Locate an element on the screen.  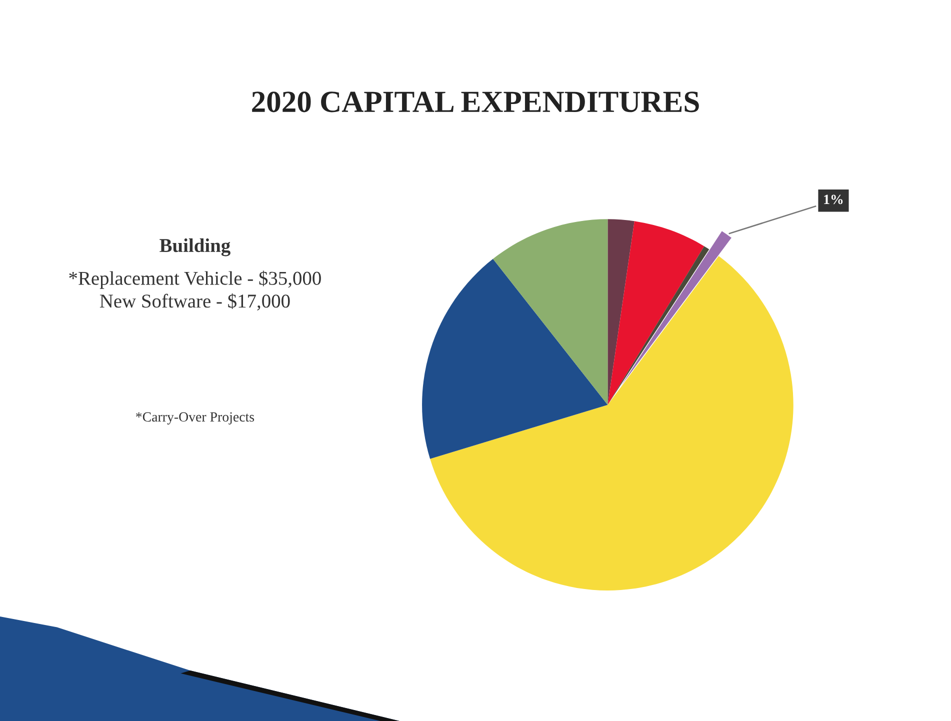
text: *Replacement Vehicle - $35,000 is located at coordinates (195, 279).